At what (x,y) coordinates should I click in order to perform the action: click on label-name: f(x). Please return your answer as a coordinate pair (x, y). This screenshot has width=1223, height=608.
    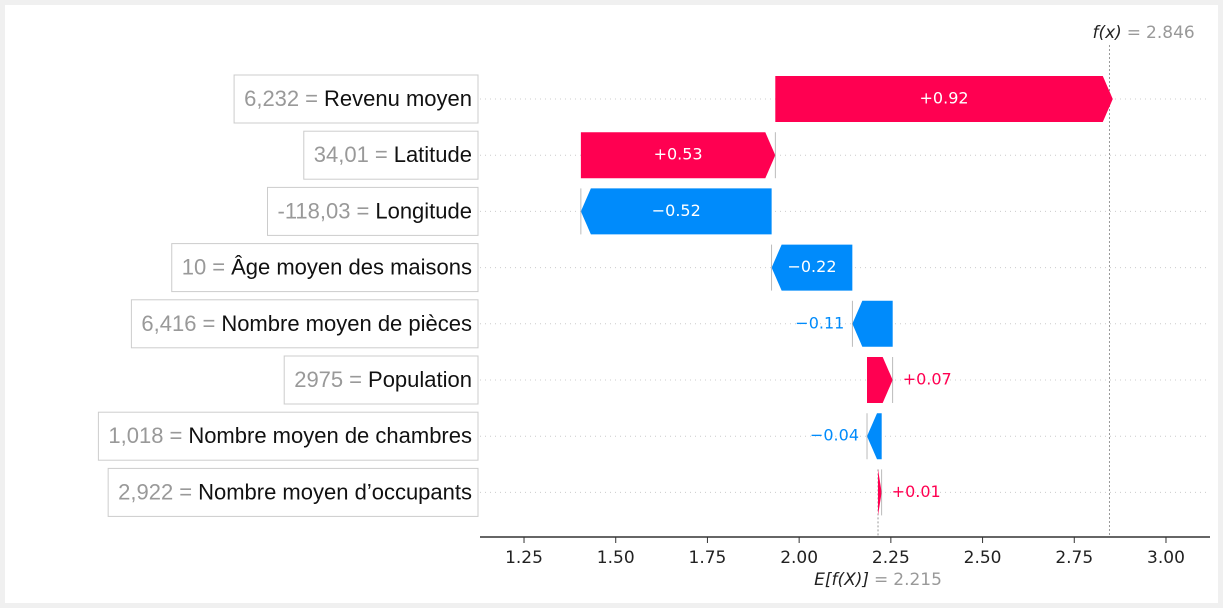
    Looking at the image, I should click on (1106, 33).